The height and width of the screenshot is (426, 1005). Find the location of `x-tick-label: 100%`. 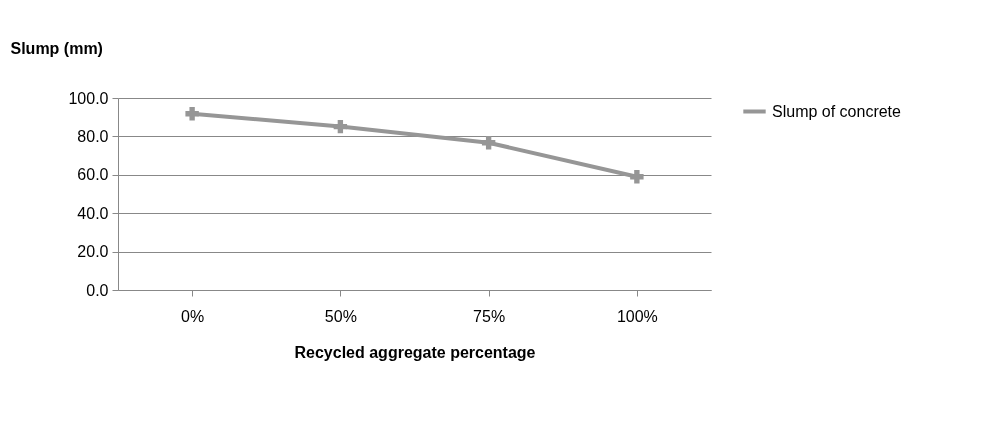

x-tick-label: 100% is located at coordinates (637, 316).